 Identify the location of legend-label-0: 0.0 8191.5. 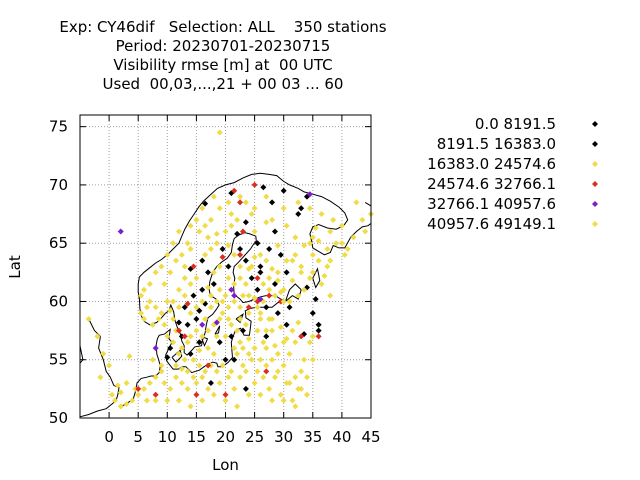
(515, 124).